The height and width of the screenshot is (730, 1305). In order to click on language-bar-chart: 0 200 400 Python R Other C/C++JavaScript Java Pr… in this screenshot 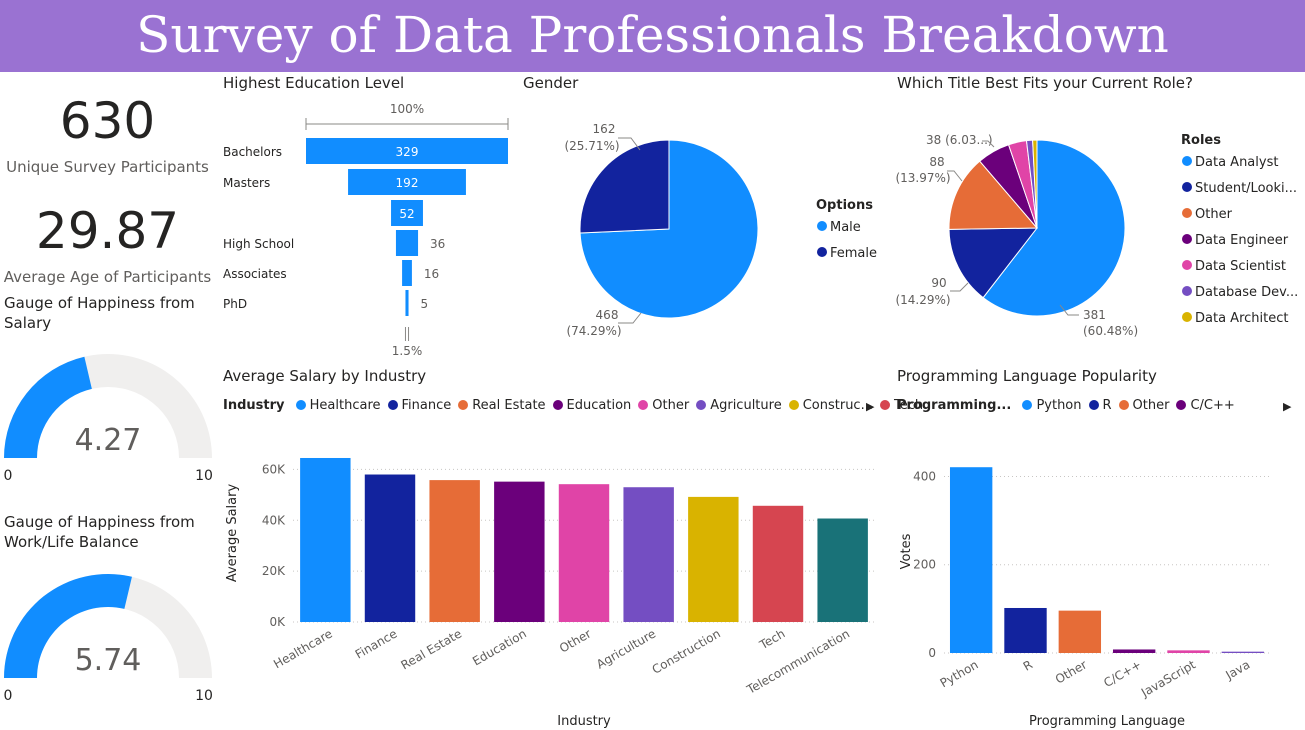, I will do `click(1084, 598)`.